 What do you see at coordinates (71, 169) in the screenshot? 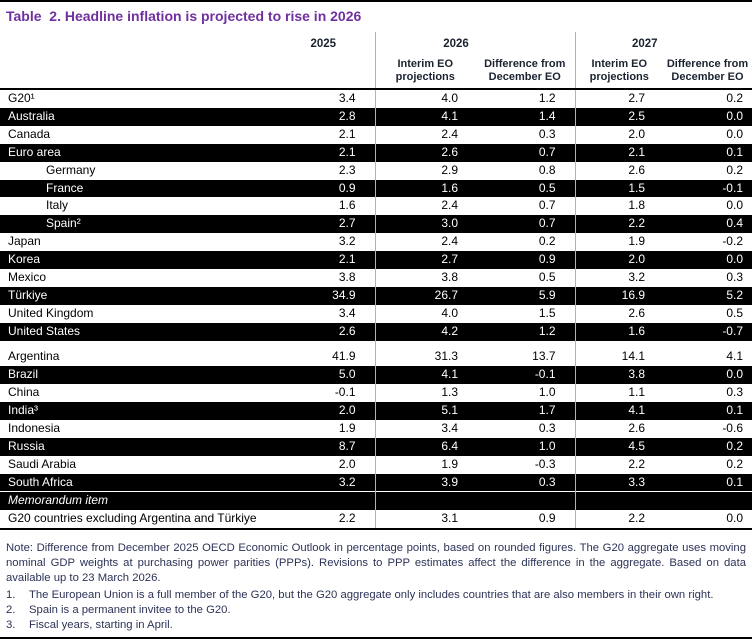
I see `row-label: Germany` at bounding box center [71, 169].